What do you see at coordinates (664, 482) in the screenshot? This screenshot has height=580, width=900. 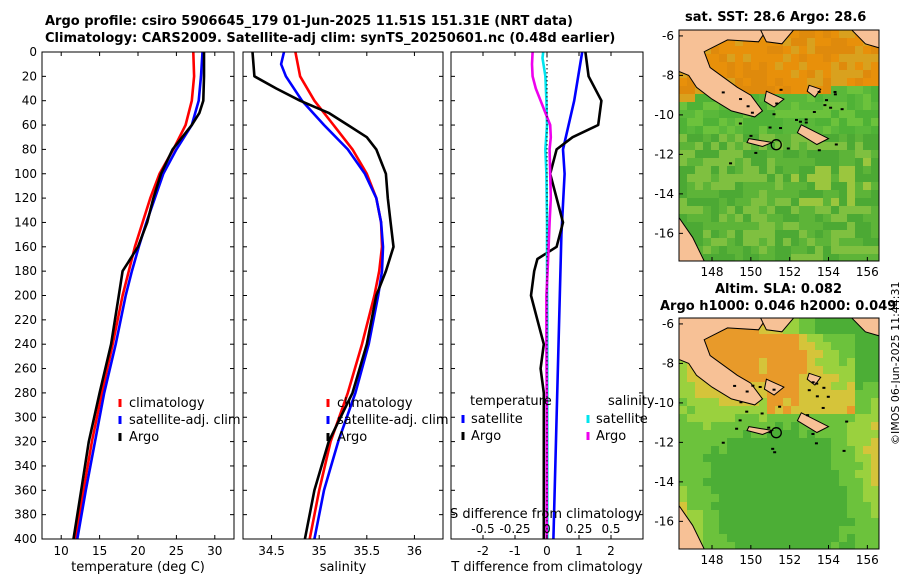 I see `y-tick-label: -14` at bounding box center [664, 482].